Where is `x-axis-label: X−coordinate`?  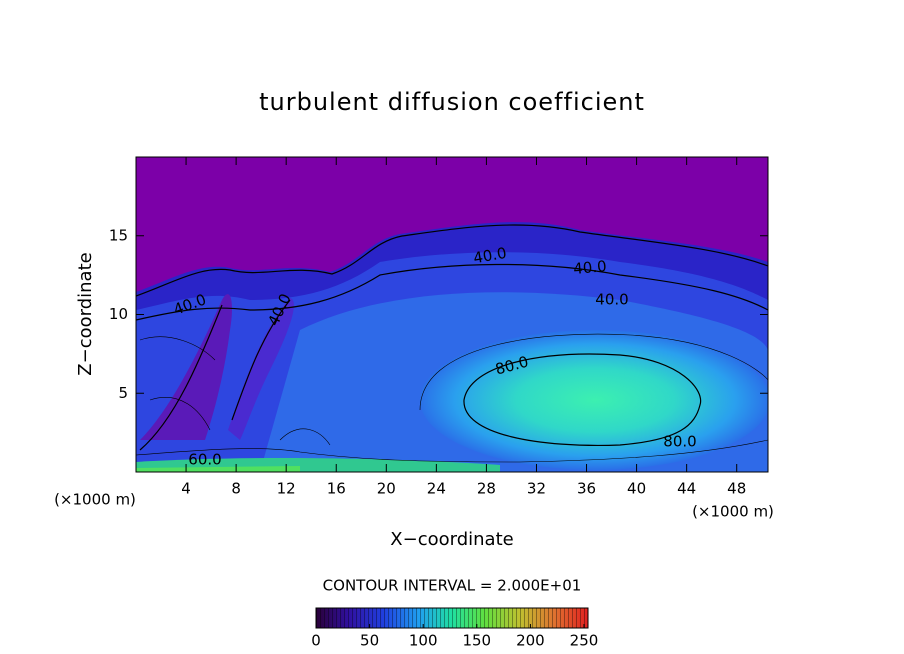
x-axis-label: X−coordinate is located at coordinates (451, 539).